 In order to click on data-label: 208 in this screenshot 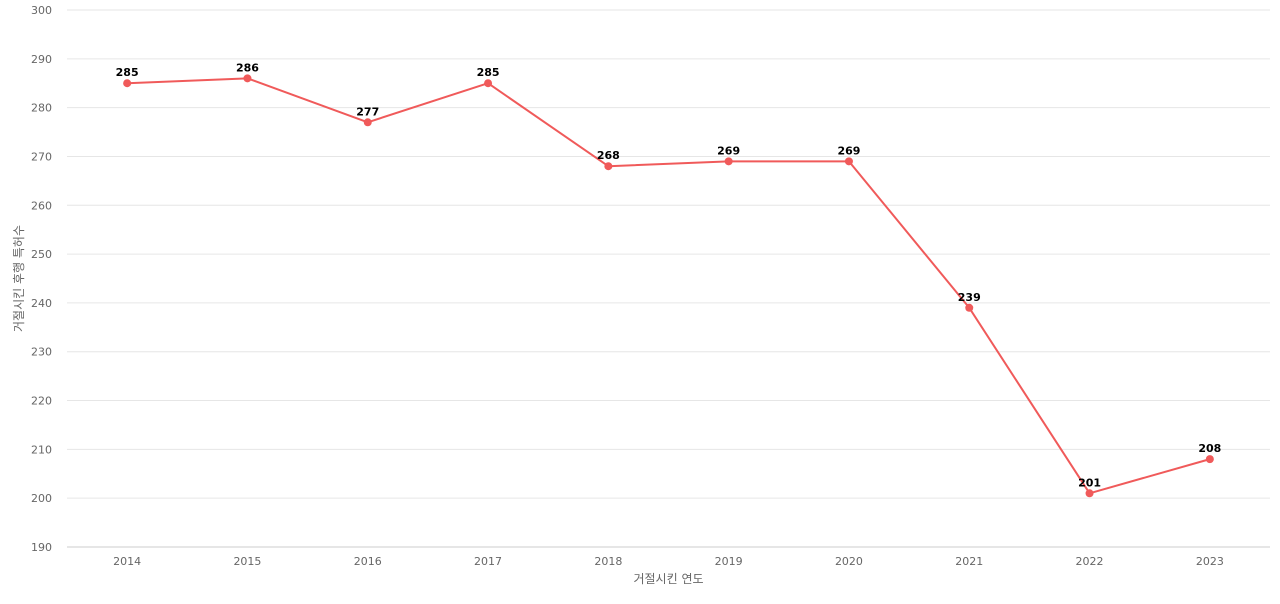, I will do `click(1209, 448)`.